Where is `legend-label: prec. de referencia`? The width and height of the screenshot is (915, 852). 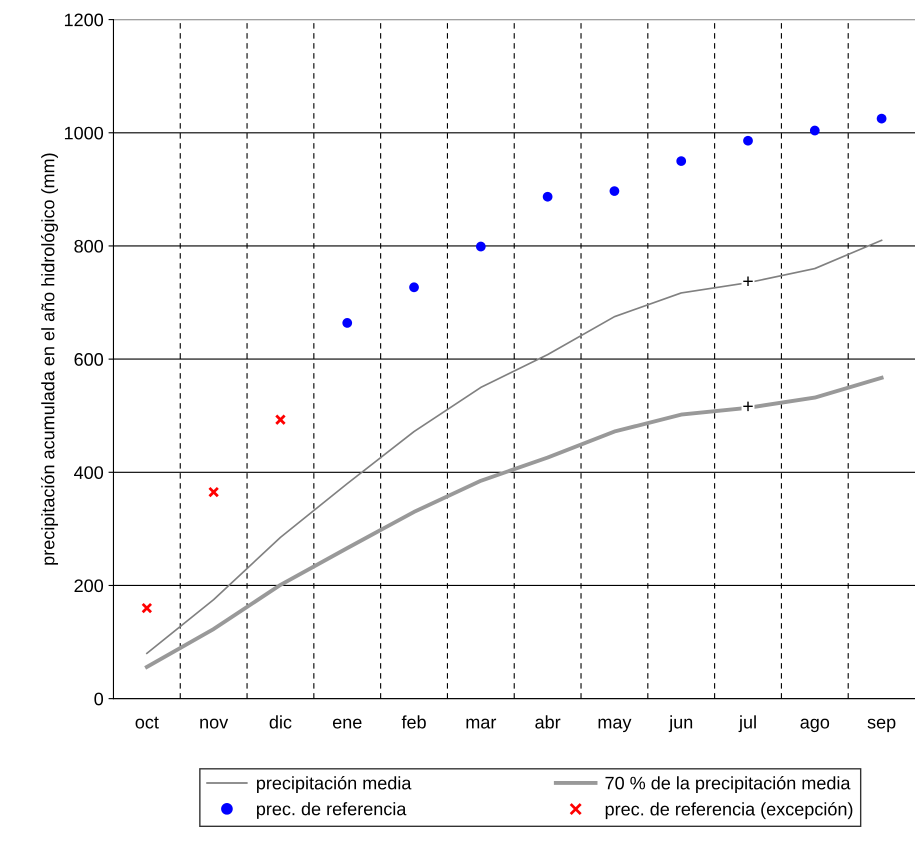 legend-label: prec. de referencia is located at coordinates (331, 810).